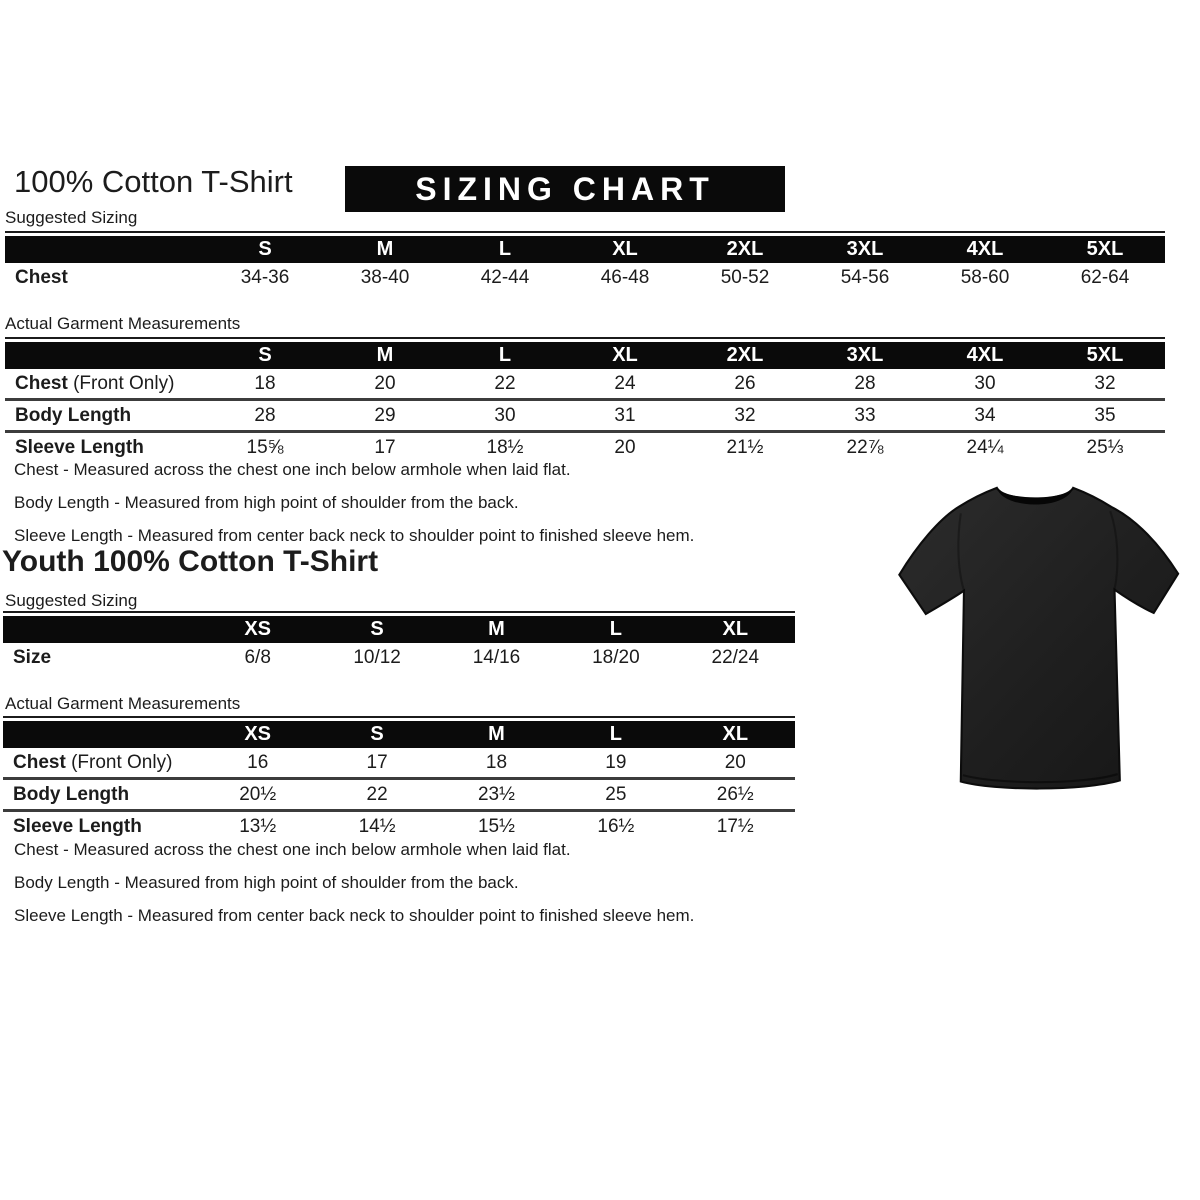  What do you see at coordinates (505, 383) in the screenshot?
I see `cell: 22` at bounding box center [505, 383].